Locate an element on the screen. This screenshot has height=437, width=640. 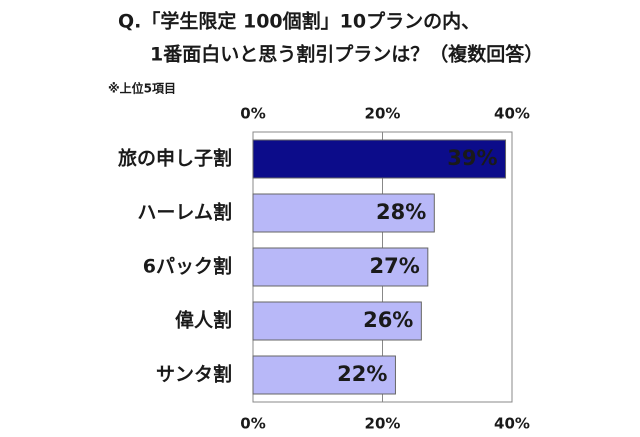
value-label: 26% is located at coordinates (388, 320).